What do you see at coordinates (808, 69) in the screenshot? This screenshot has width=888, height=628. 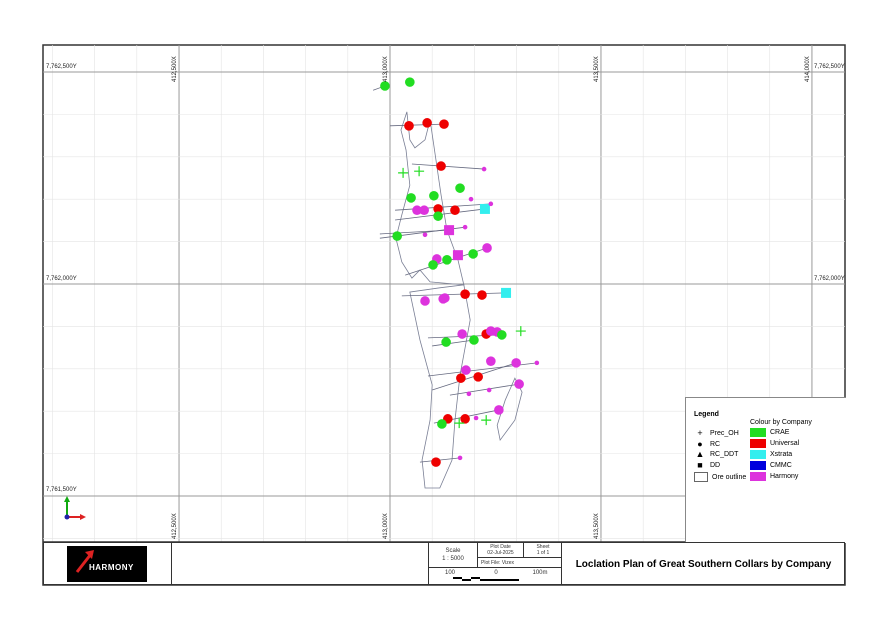 I see `grid-label-x-top: 414,000X` at bounding box center [808, 69].